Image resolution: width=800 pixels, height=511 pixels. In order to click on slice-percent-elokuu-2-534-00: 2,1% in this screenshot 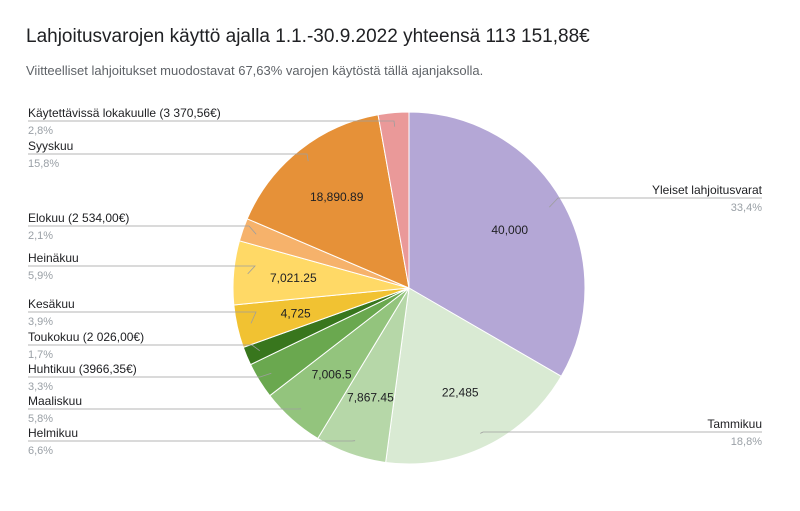, I will do `click(40, 236)`.